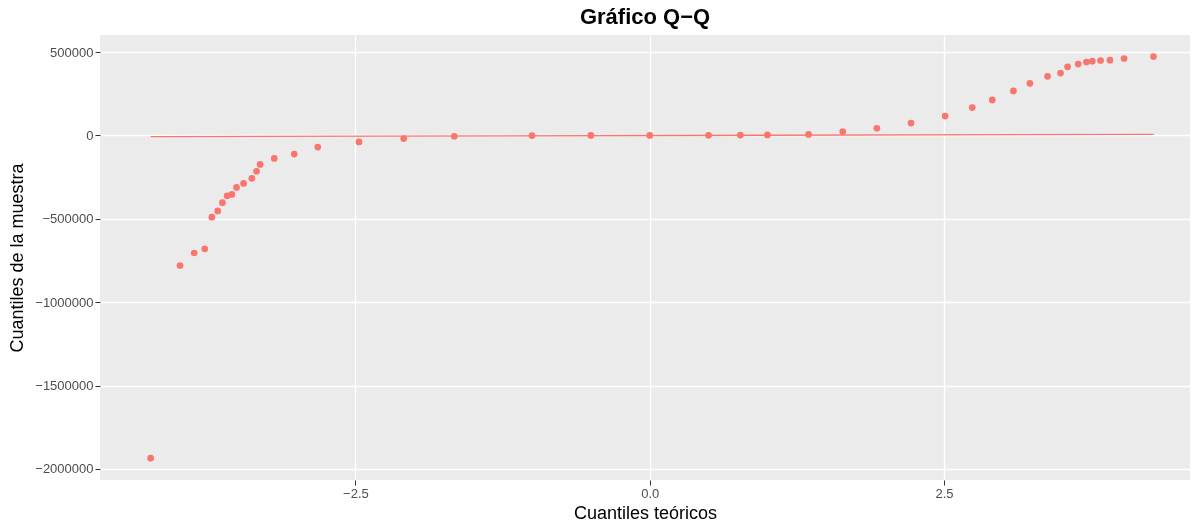 Image resolution: width=1202 pixels, height=526 pixels. What do you see at coordinates (68, 219) in the screenshot?
I see `y-tick-label: −500000` at bounding box center [68, 219].